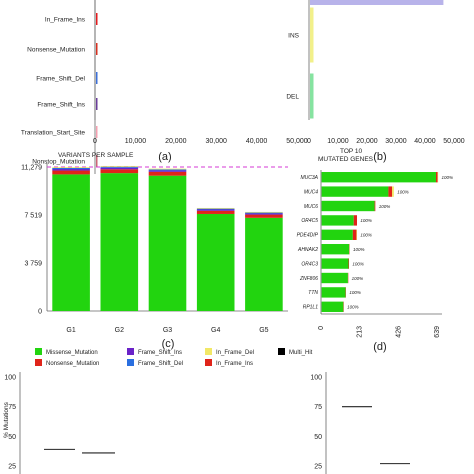  Describe the element at coordinates (12, 437) in the screenshot. I see `e-y-tick: 50` at that location.